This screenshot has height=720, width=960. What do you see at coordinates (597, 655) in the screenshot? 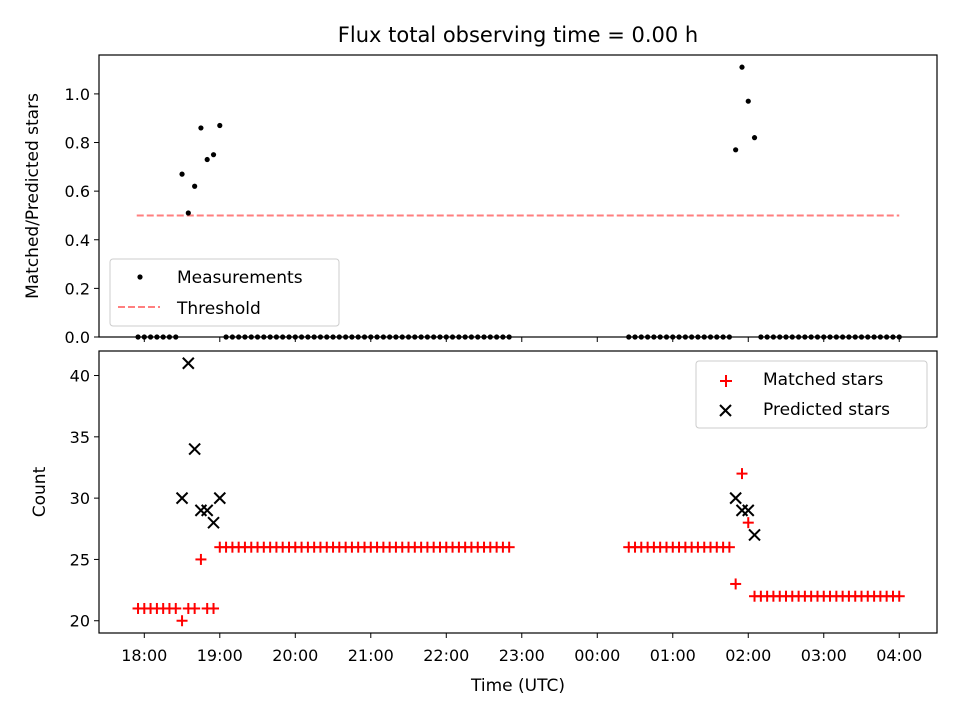
I see `x-tick-label: 00:00` at bounding box center [597, 655].